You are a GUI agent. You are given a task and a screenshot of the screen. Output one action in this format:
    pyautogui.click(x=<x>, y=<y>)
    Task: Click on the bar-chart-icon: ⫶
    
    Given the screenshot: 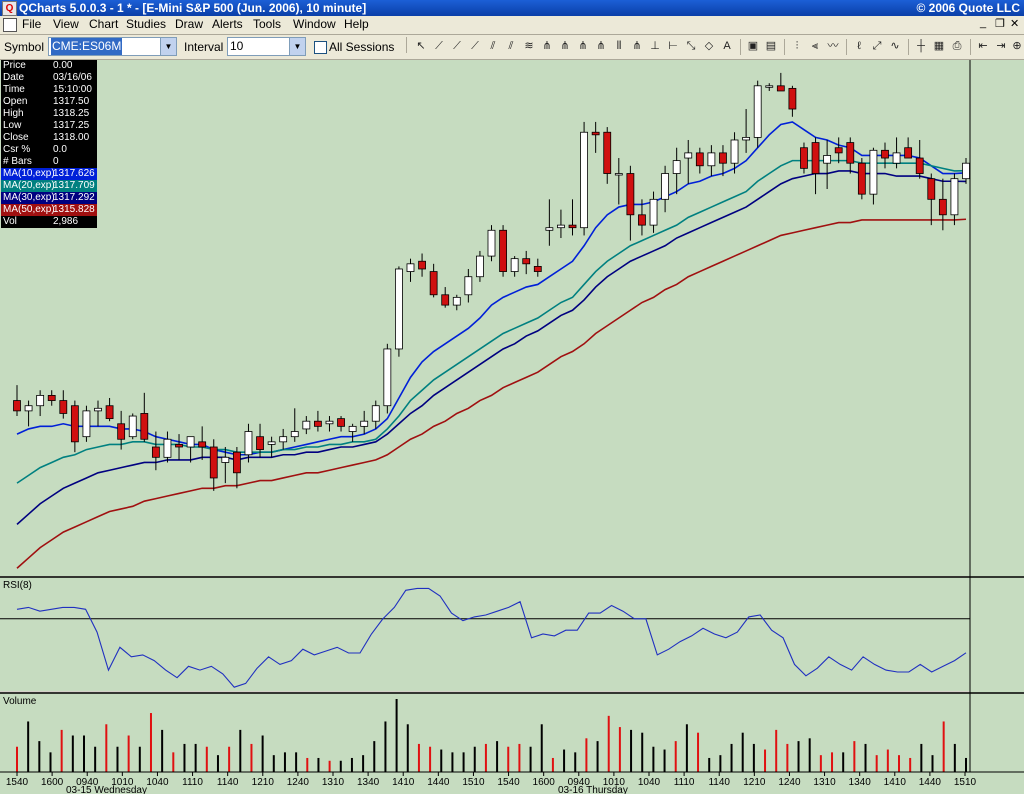 What is the action you would take?
    pyautogui.click(x=797, y=46)
    